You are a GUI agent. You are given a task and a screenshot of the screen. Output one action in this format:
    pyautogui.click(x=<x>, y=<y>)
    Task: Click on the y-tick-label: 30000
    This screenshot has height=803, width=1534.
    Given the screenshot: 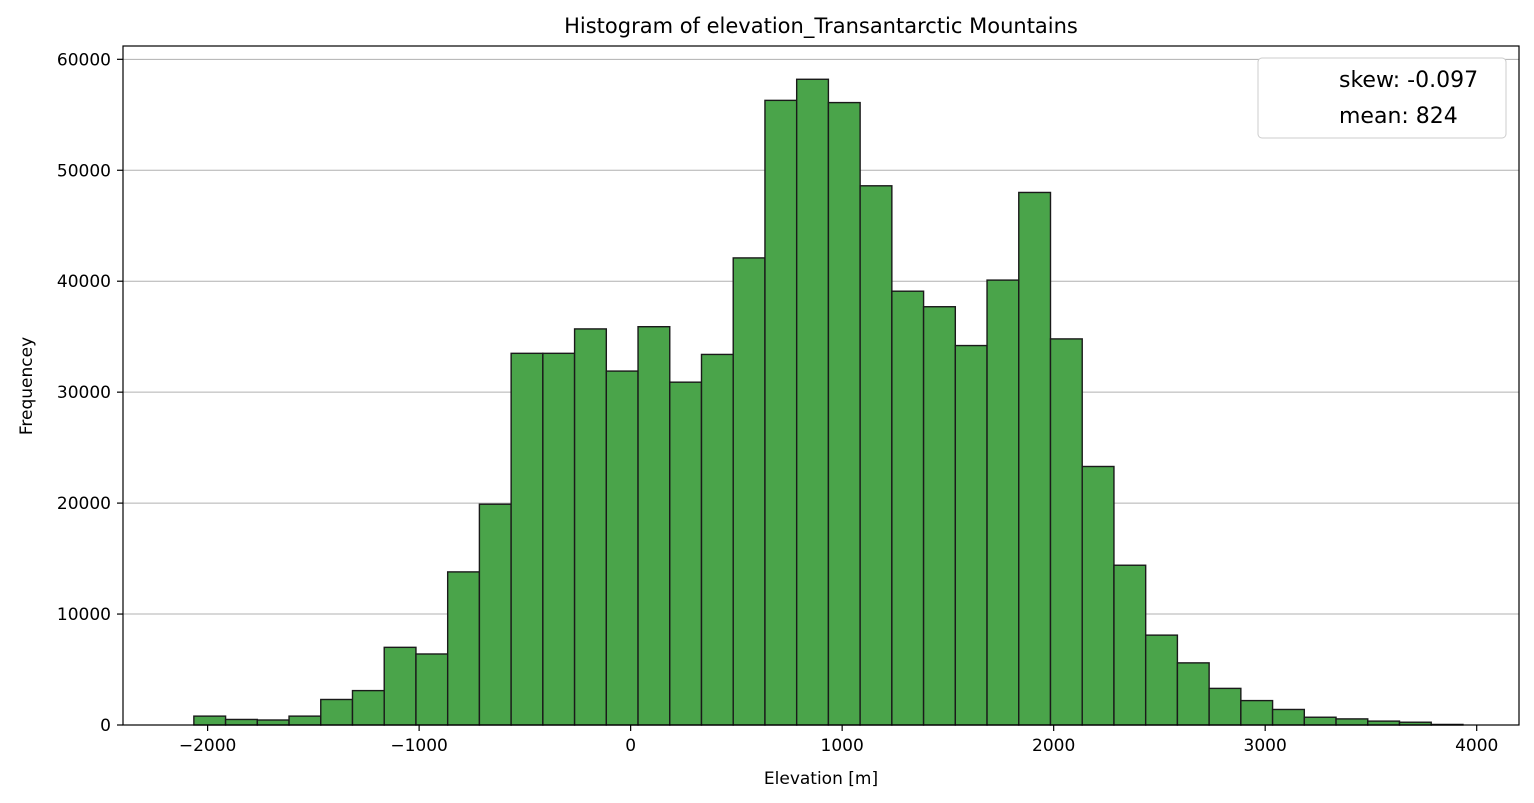 What is the action you would take?
    pyautogui.click(x=84, y=393)
    